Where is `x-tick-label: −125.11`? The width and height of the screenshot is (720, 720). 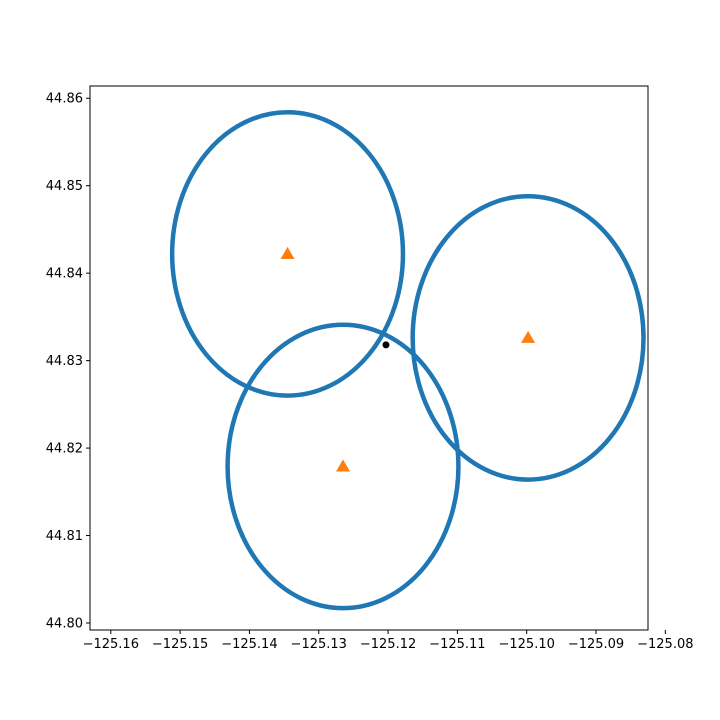
x-tick-label: −125.11 is located at coordinates (457, 644).